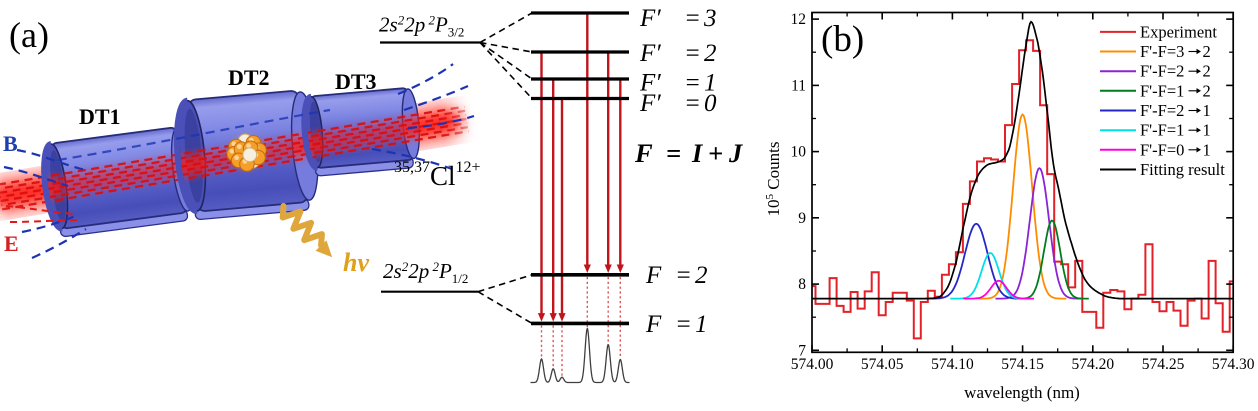 The image size is (1258, 411). I want to click on svg-text: 12, so click(799, 19).